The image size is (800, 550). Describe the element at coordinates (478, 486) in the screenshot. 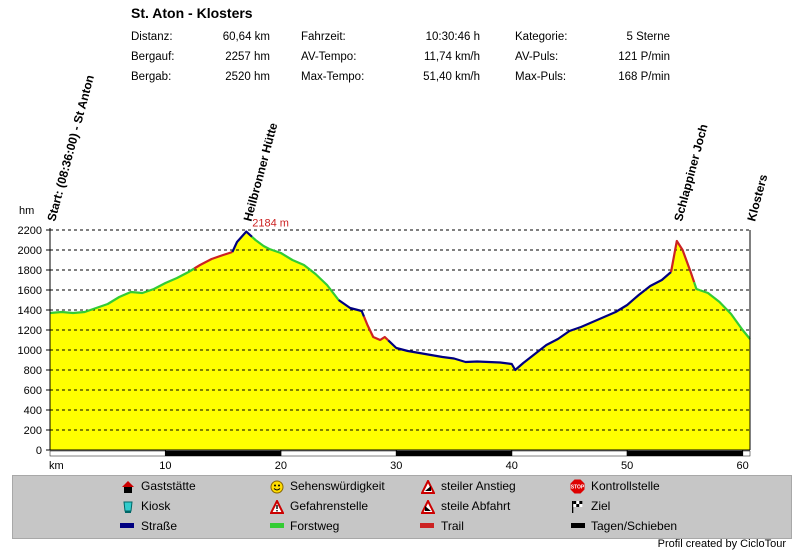

I see `legend-label-steiler-anstieg: steiler Anstieg` at that location.